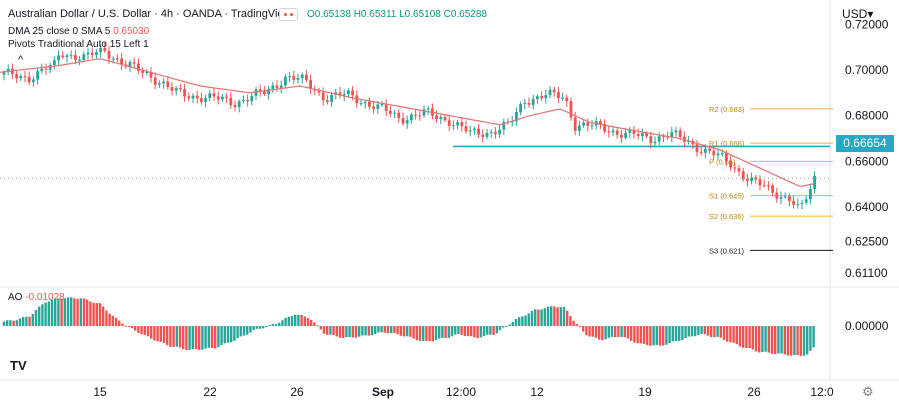 The height and width of the screenshot is (403, 899). I want to click on dma-label: DMA 25 close 0 SMA 5, so click(59, 31).